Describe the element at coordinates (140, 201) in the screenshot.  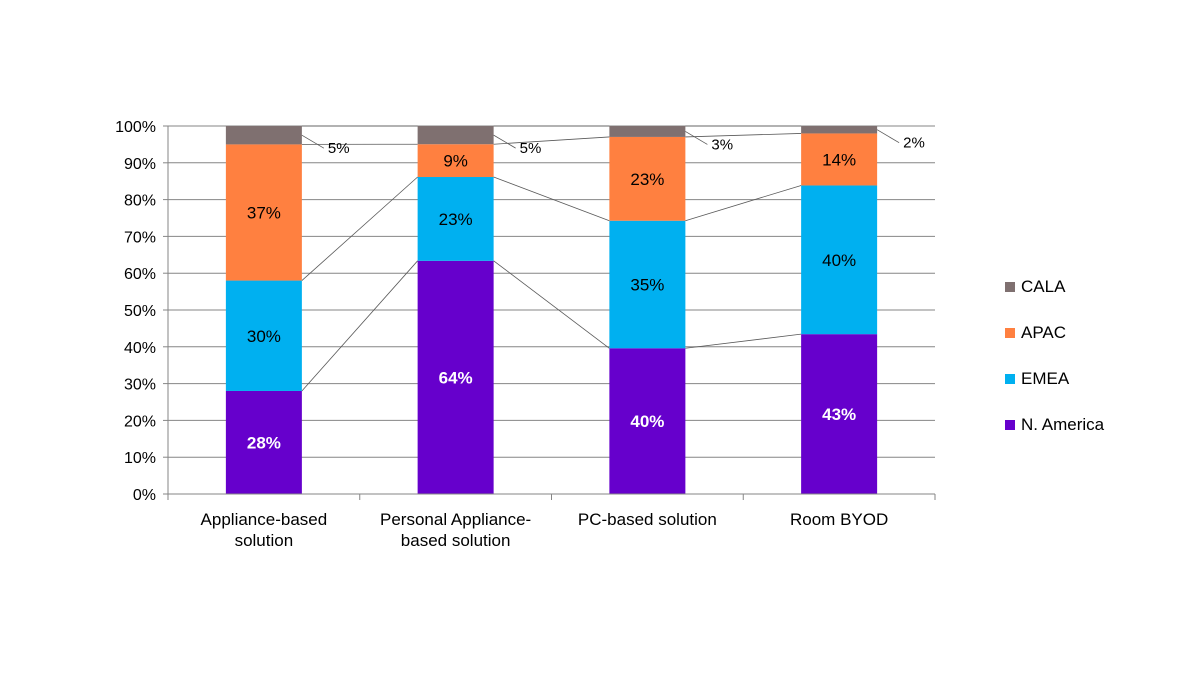
I see `y-tick-label: 80%` at that location.